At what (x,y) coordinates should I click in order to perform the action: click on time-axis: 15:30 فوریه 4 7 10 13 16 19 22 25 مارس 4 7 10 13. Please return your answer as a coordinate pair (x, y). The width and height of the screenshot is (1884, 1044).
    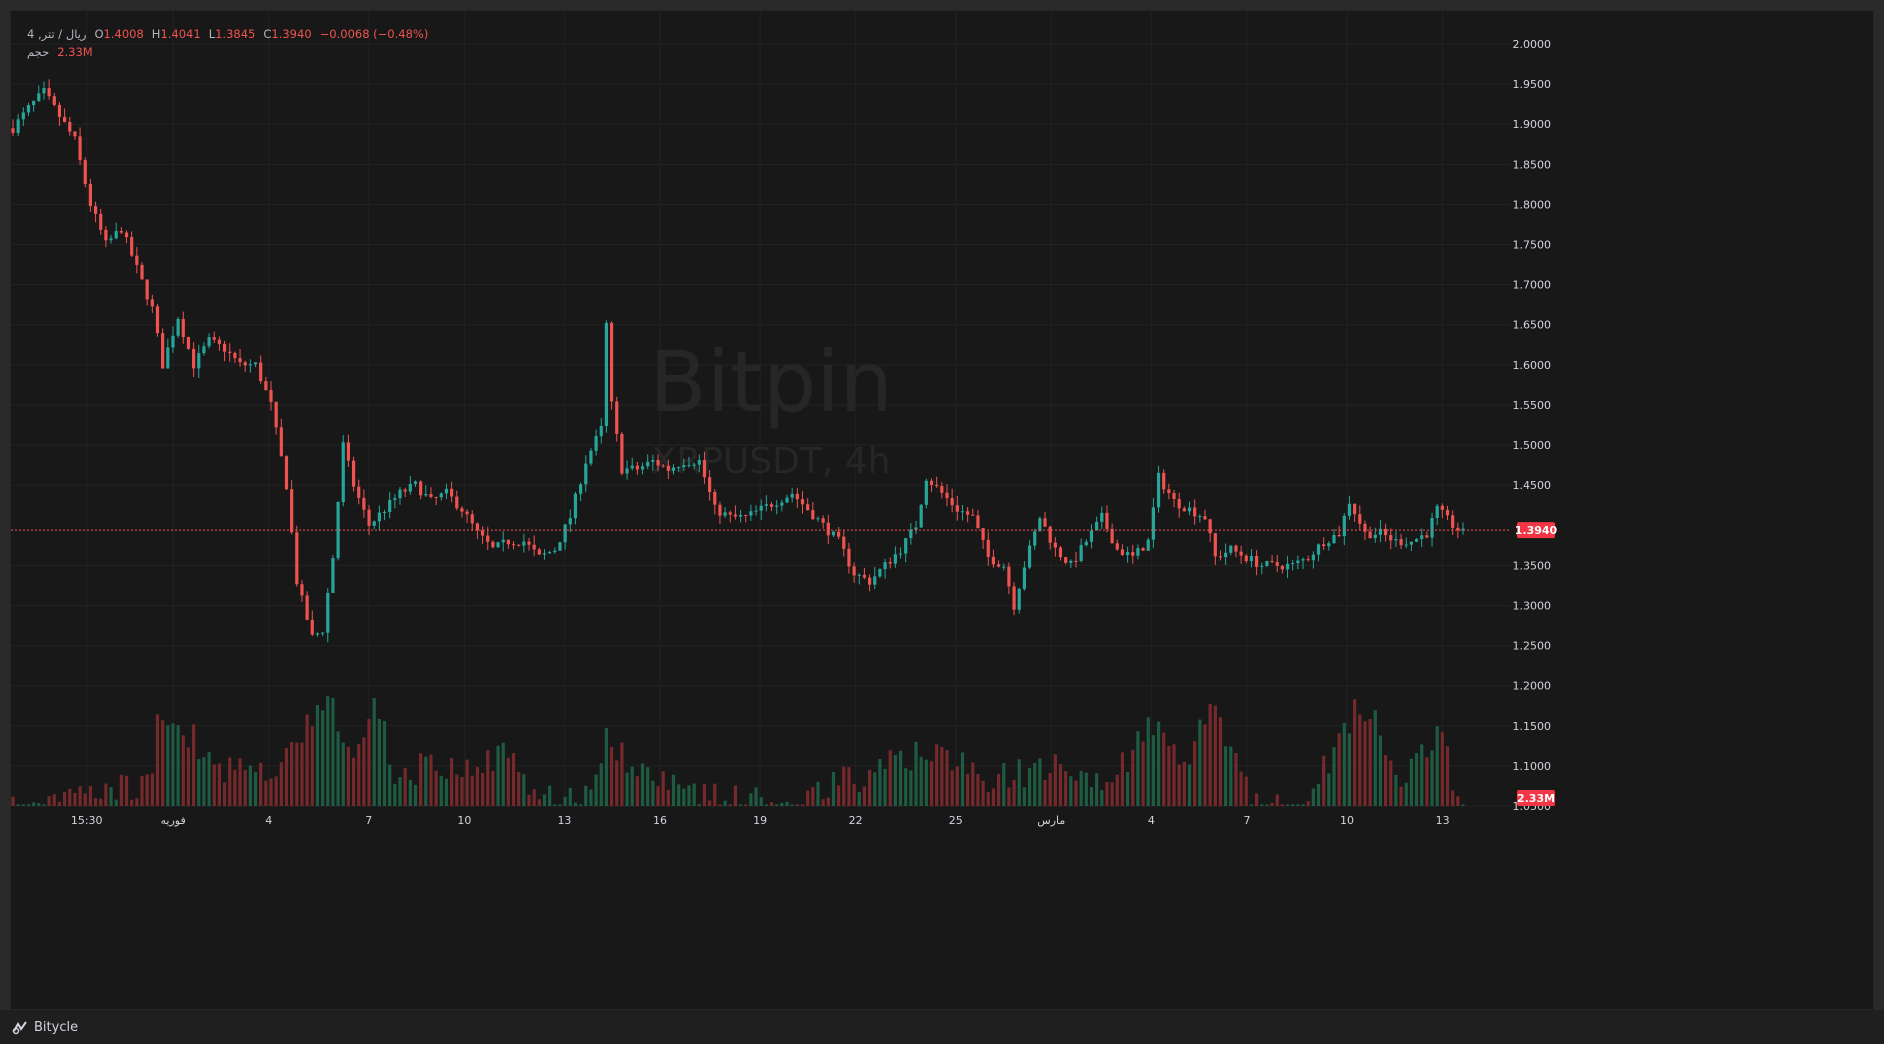
    Looking at the image, I should click on (760, 820).